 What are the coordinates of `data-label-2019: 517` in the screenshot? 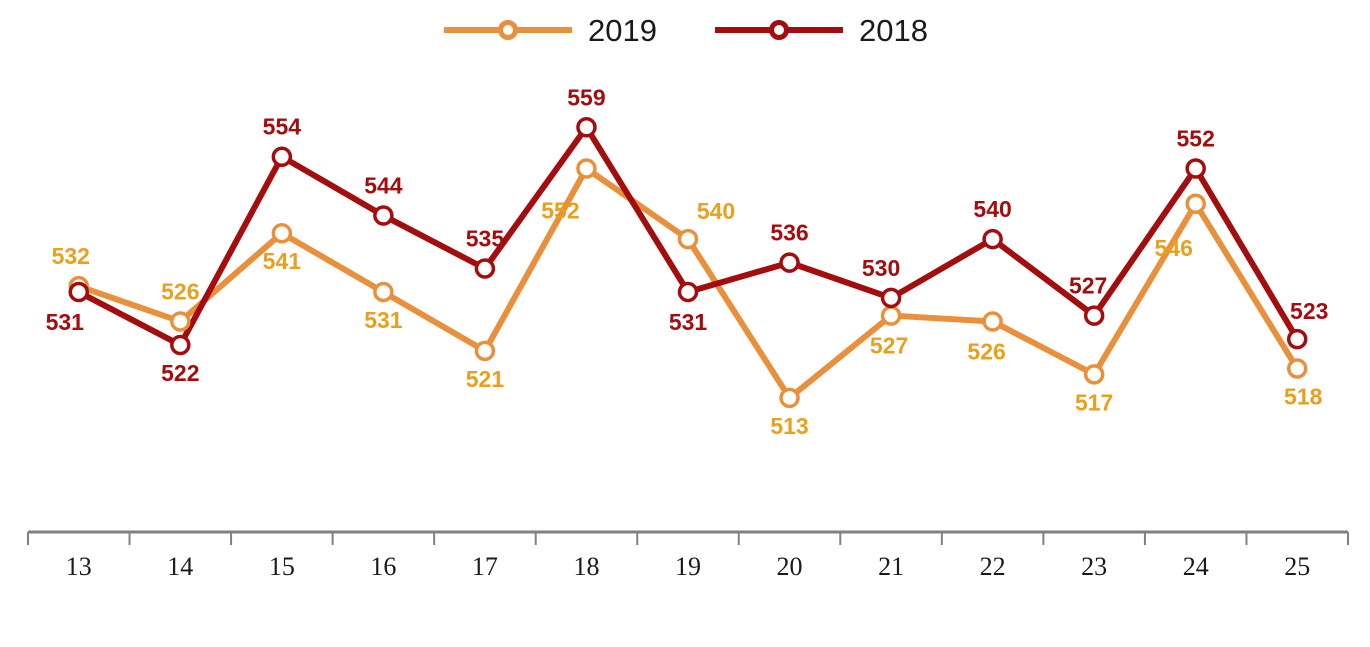 It's located at (1094, 402).